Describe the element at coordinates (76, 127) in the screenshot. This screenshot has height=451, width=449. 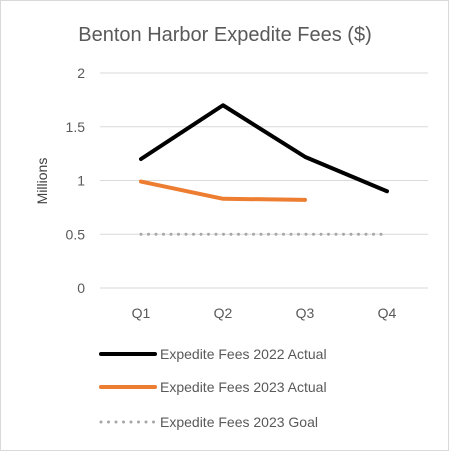
I see `y-tick-label-3: 1.5` at that location.